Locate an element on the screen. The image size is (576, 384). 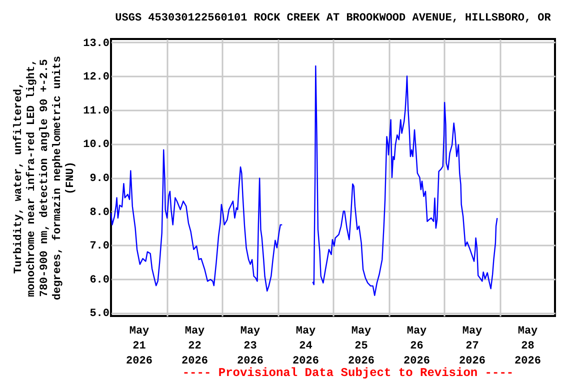
y-tick-label: 12.0 is located at coordinates (96, 78).